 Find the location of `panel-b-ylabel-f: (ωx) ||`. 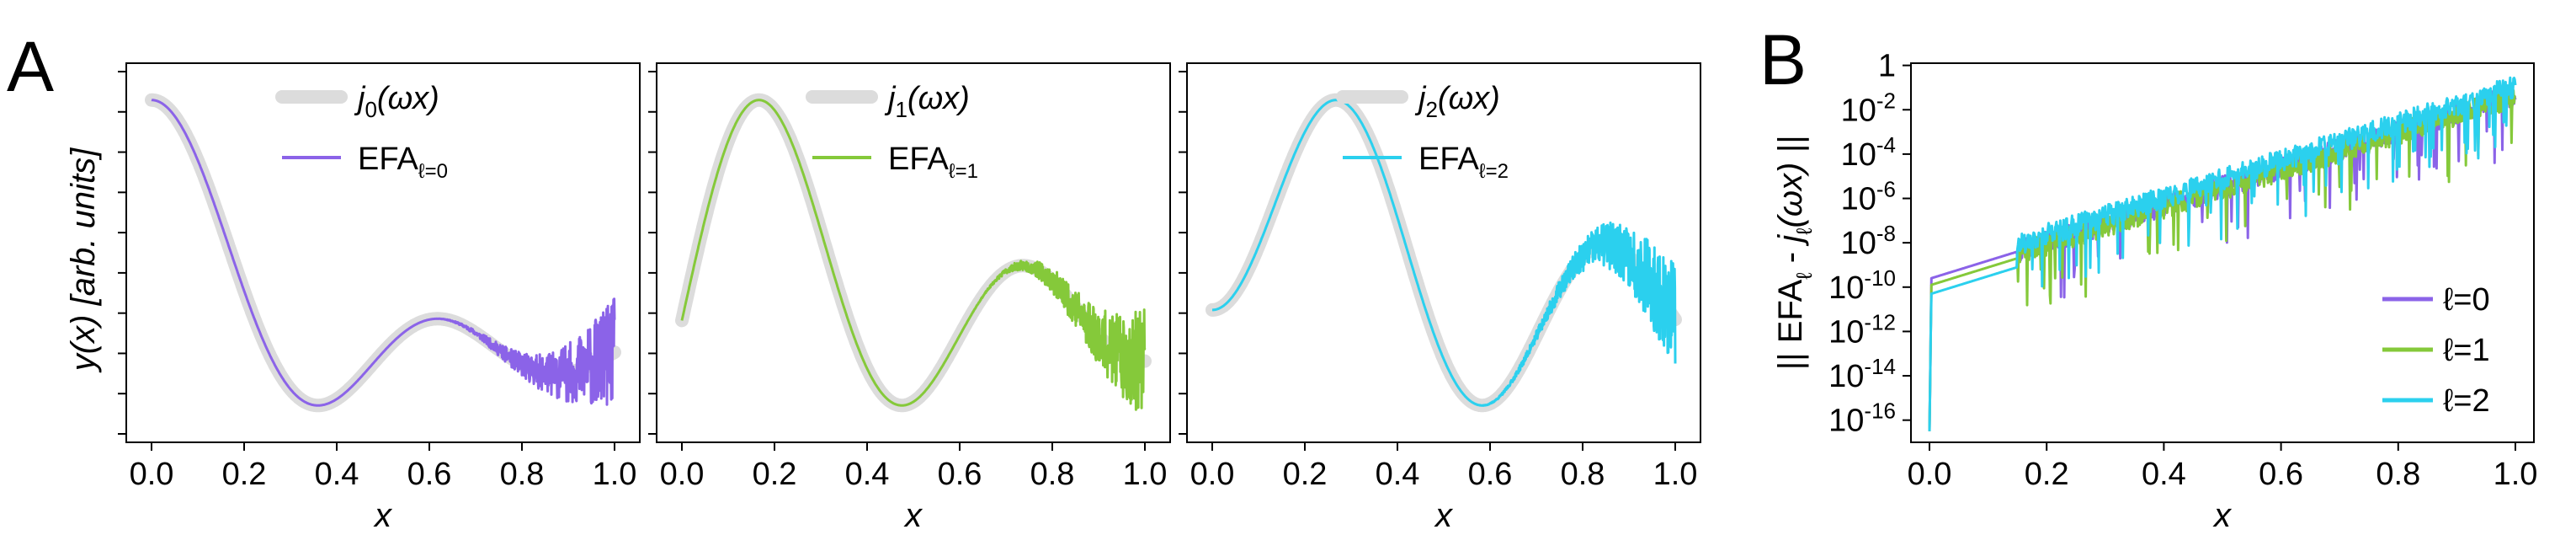

panel-b-ylabel-f: (ωx) || is located at coordinates (1790, 182).